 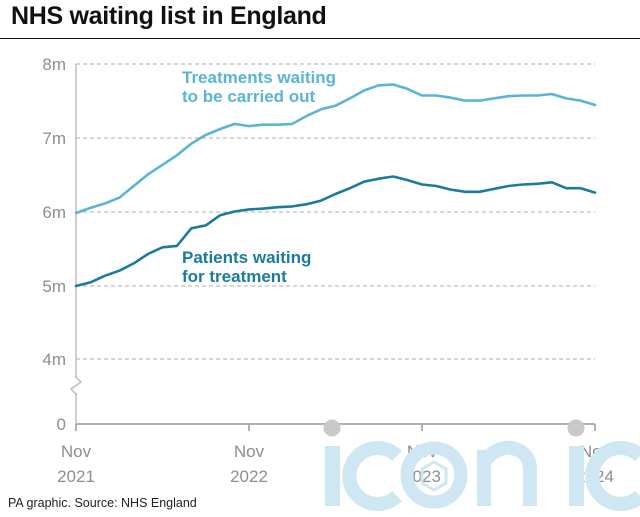 I want to click on y-tick-label: 6m, so click(x=54, y=212).